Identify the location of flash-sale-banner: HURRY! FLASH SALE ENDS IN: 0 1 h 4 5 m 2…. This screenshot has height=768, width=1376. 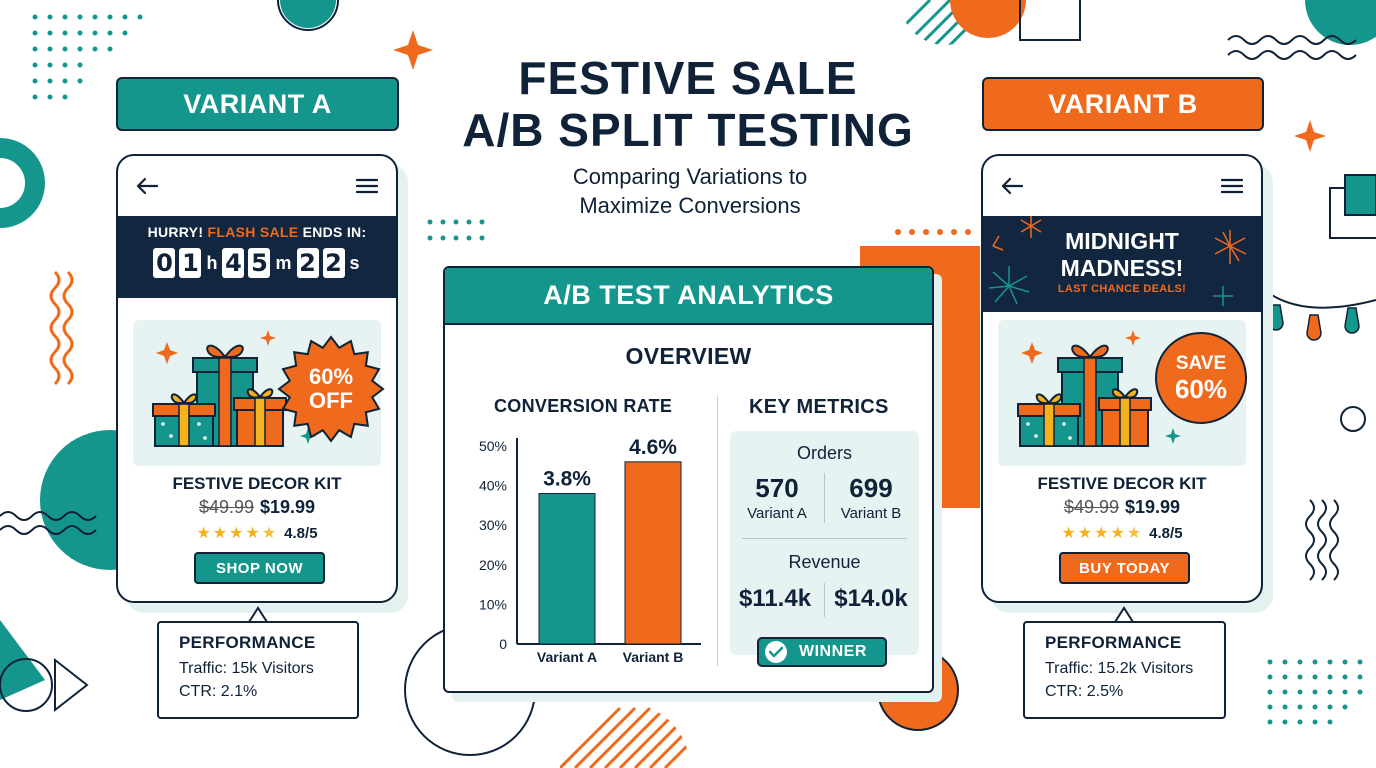
(257, 257).